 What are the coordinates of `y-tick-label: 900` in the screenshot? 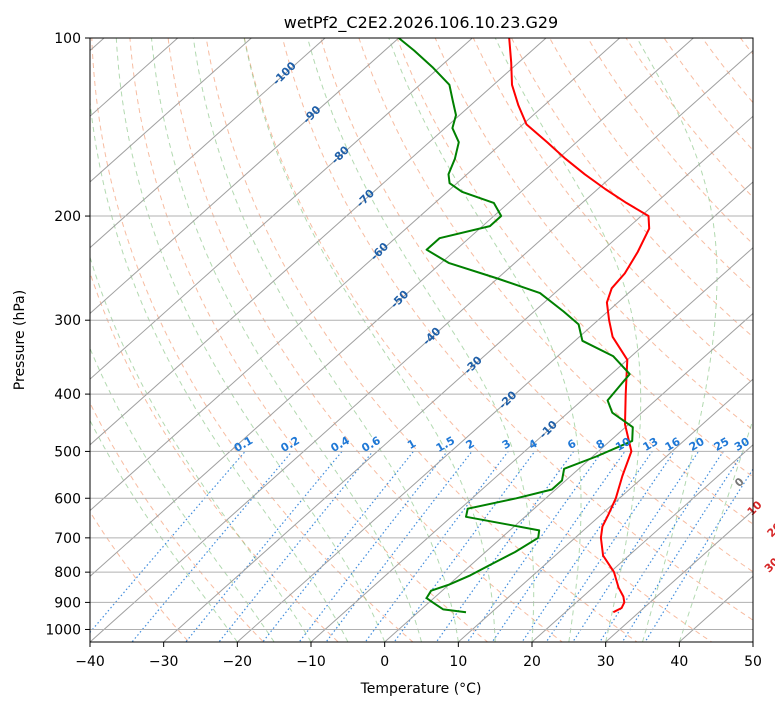 It's located at (67, 603).